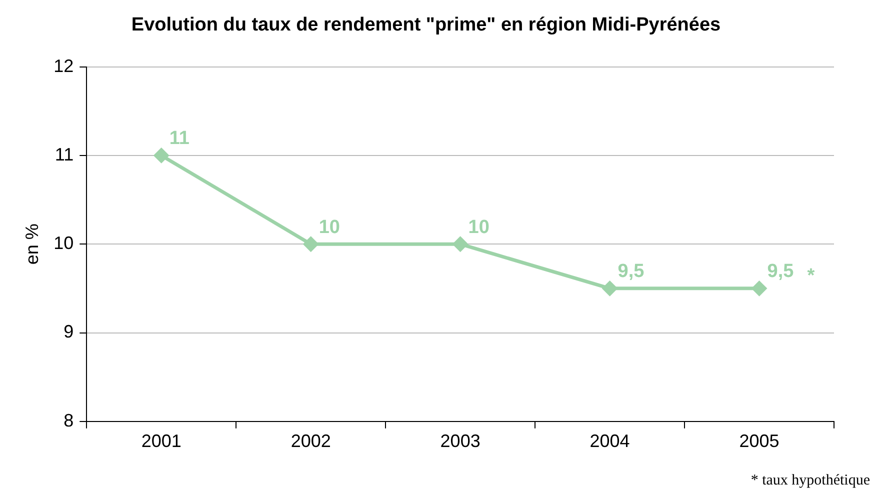 The height and width of the screenshot is (498, 882). Describe the element at coordinates (179, 139) in the screenshot. I see `data-label: 11` at that location.